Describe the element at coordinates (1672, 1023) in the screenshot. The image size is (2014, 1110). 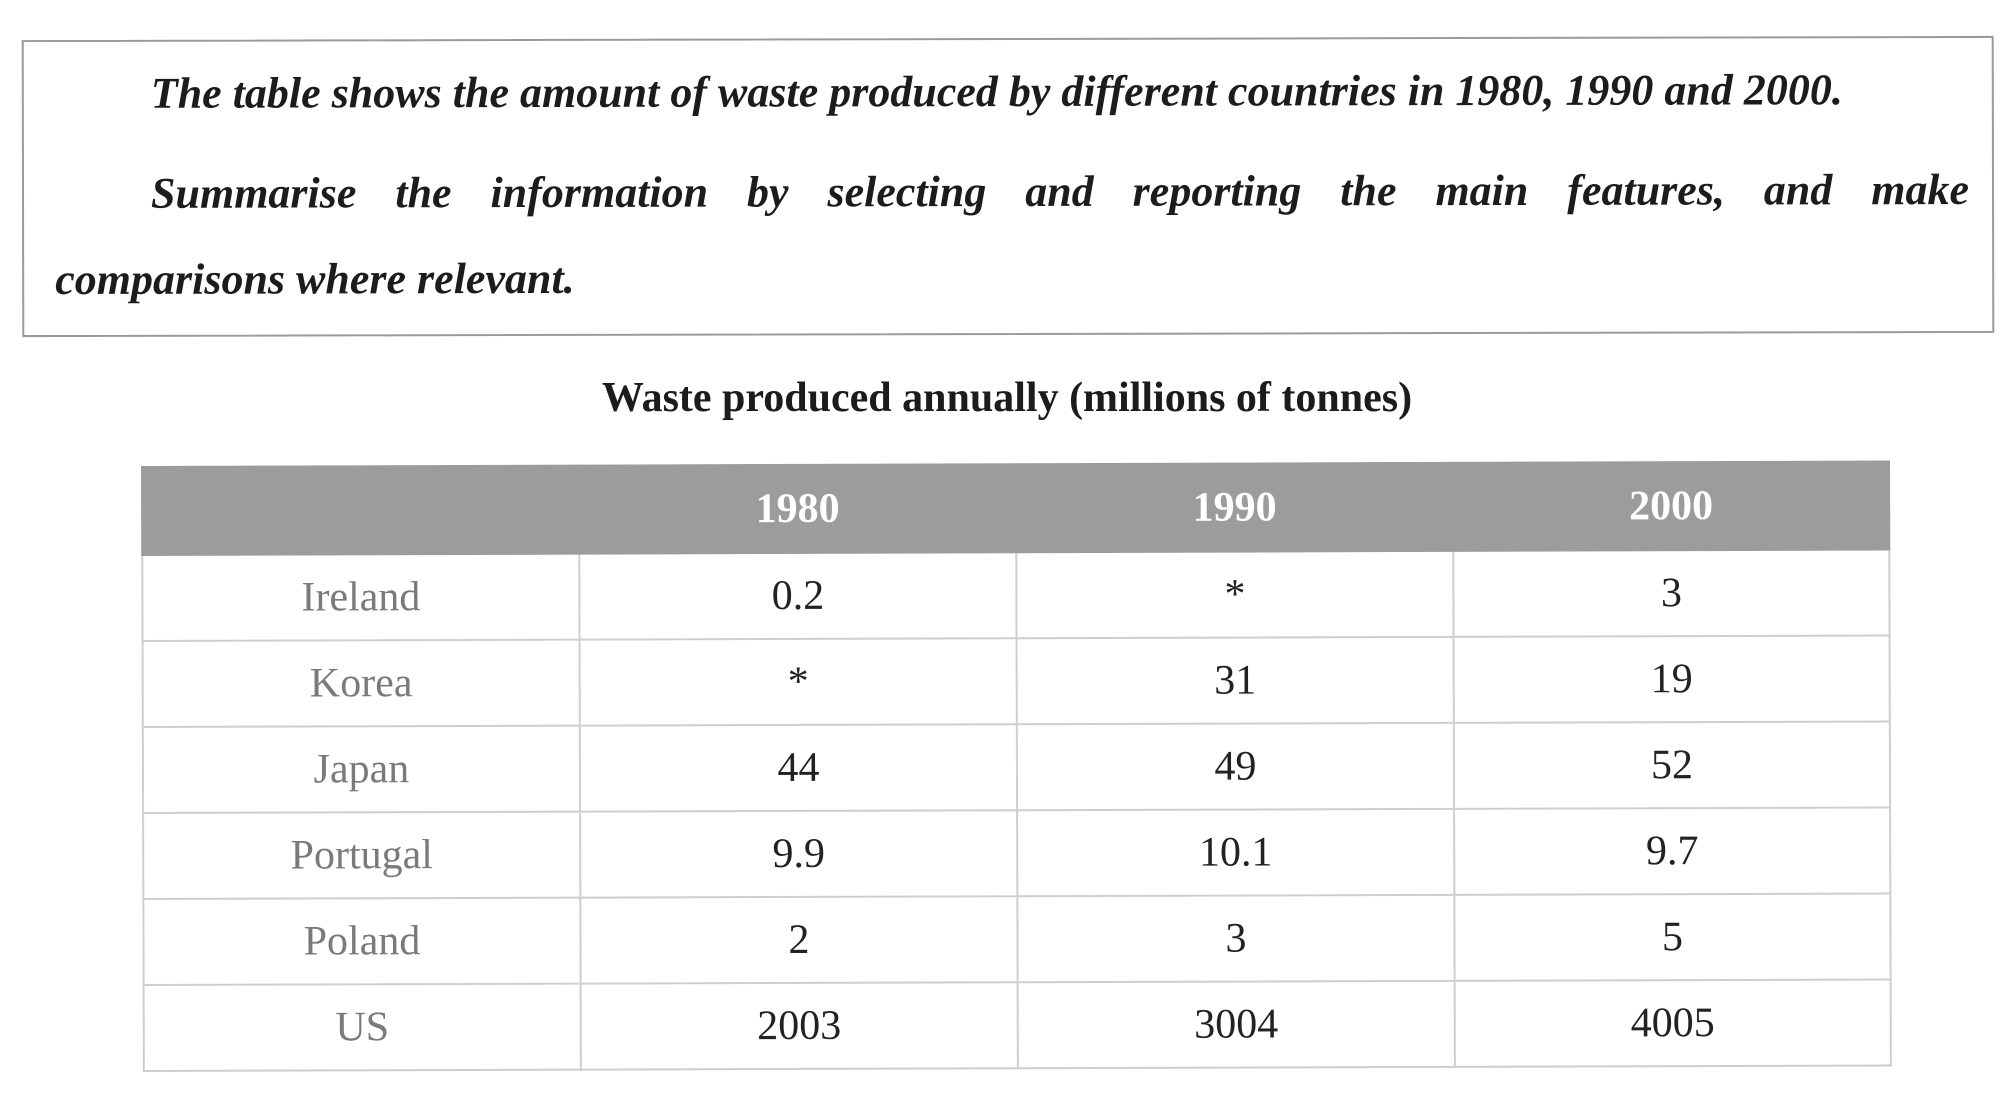
I see `value-cell: 4005` at that location.